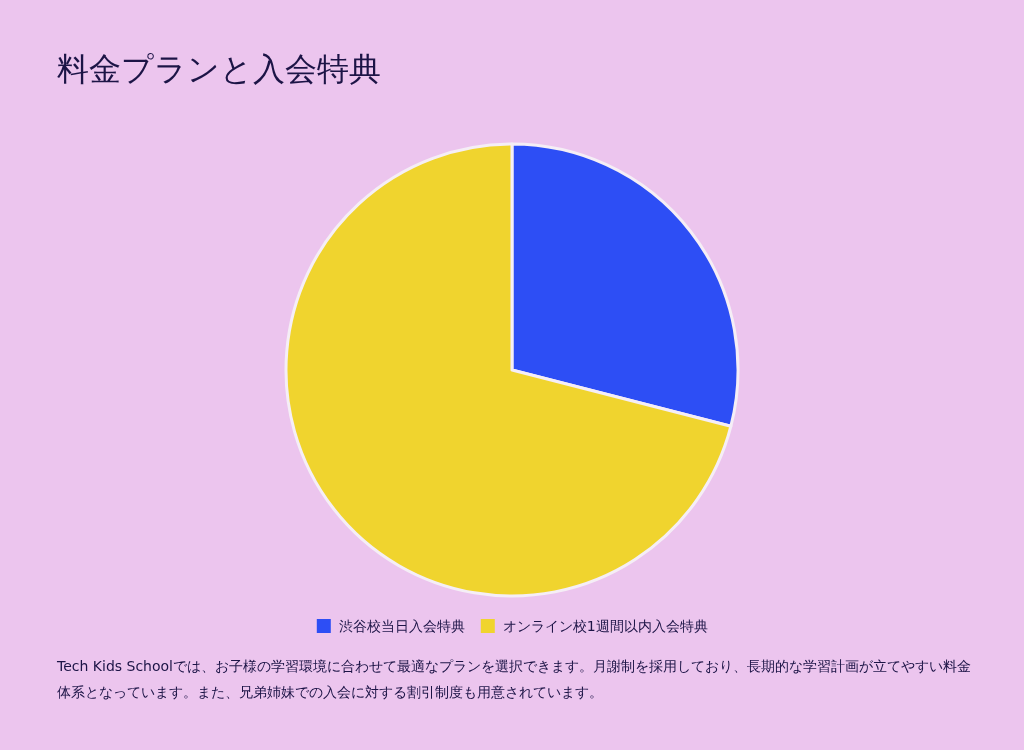  Describe the element at coordinates (219, 69) in the screenshot. I see `chart-title: 料金プランと入会特典` at that location.